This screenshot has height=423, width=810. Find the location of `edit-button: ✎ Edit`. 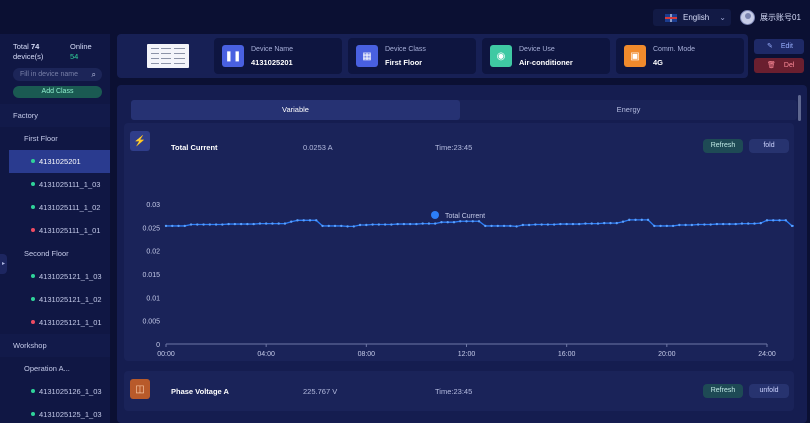

edit-button: ✎ Edit is located at coordinates (779, 46).